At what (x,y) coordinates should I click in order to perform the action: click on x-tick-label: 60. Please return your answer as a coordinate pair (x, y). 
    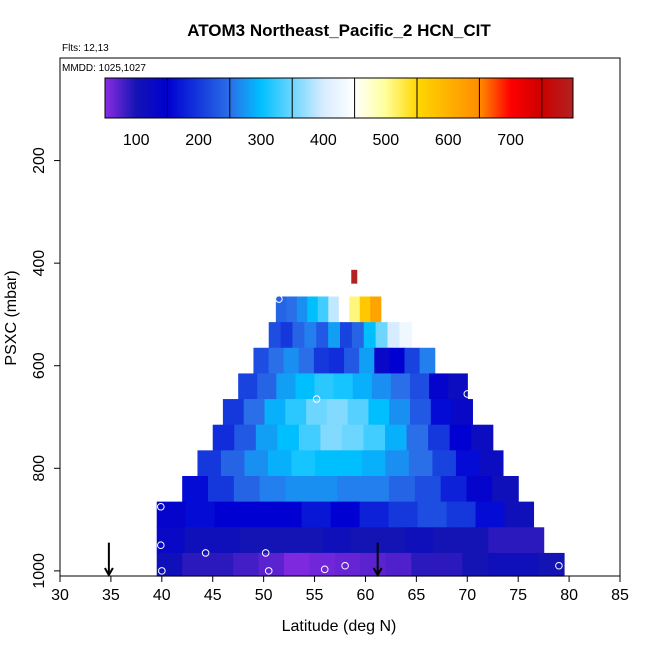
    Looking at the image, I should click on (366, 595).